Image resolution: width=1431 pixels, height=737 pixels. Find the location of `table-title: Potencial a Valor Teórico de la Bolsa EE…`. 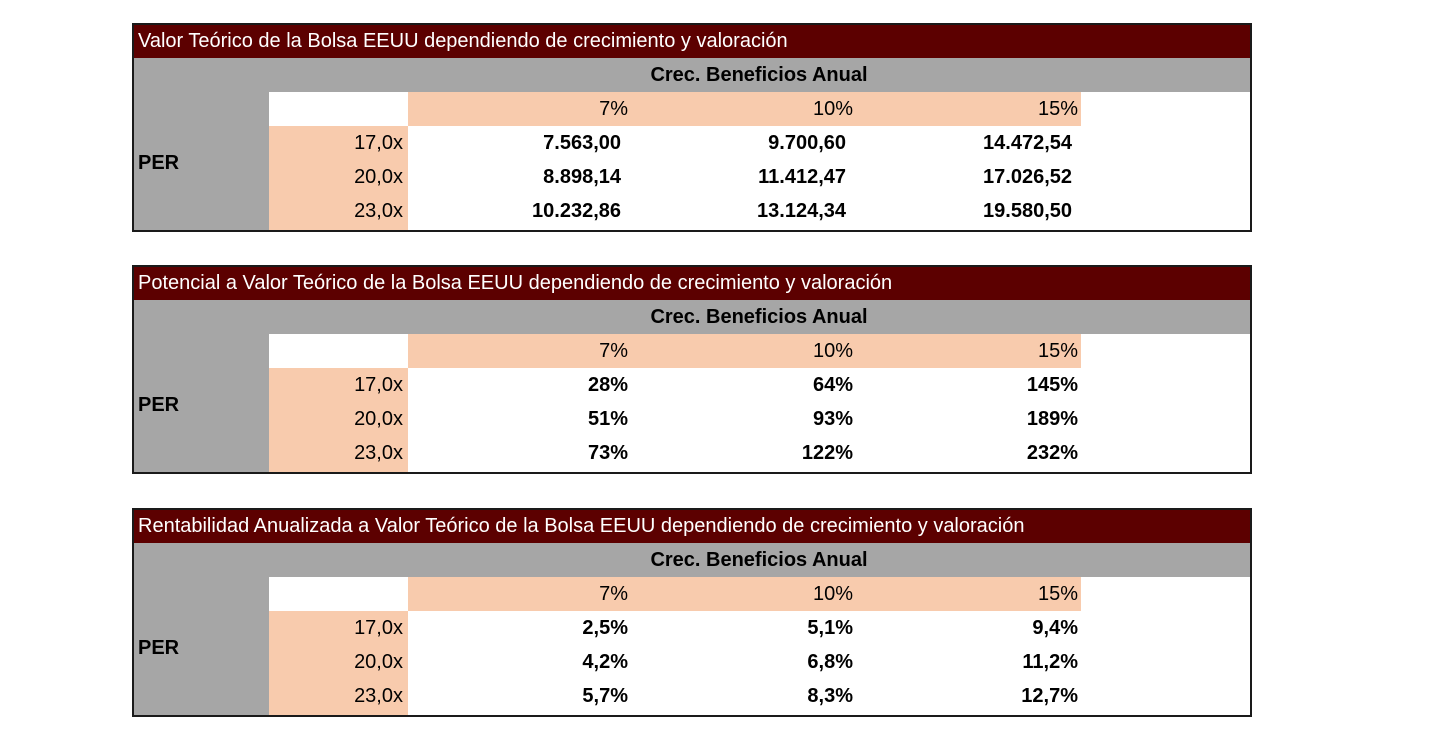

table-title: Potencial a Valor Teórico de la Bolsa EE… is located at coordinates (692, 283).